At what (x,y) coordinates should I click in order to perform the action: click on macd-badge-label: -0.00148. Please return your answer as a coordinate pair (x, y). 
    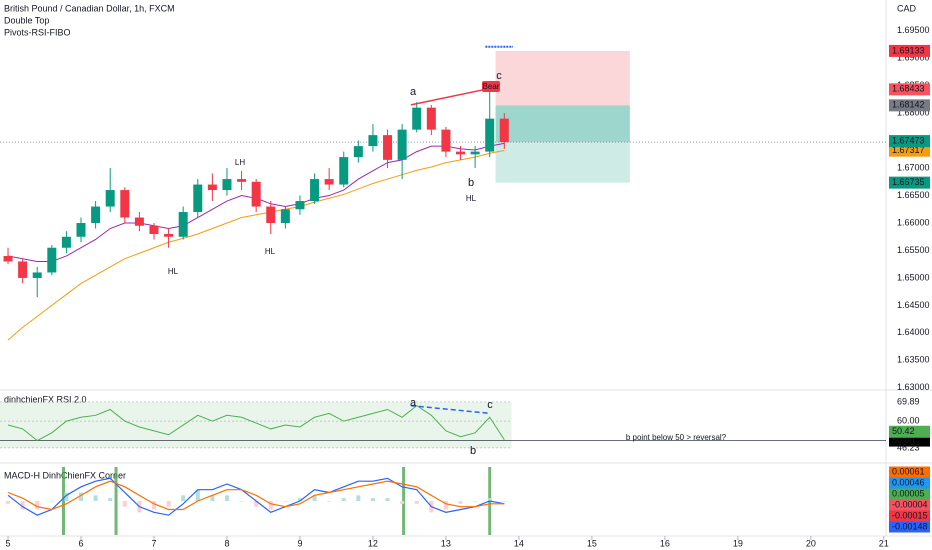
    Looking at the image, I should click on (910, 526).